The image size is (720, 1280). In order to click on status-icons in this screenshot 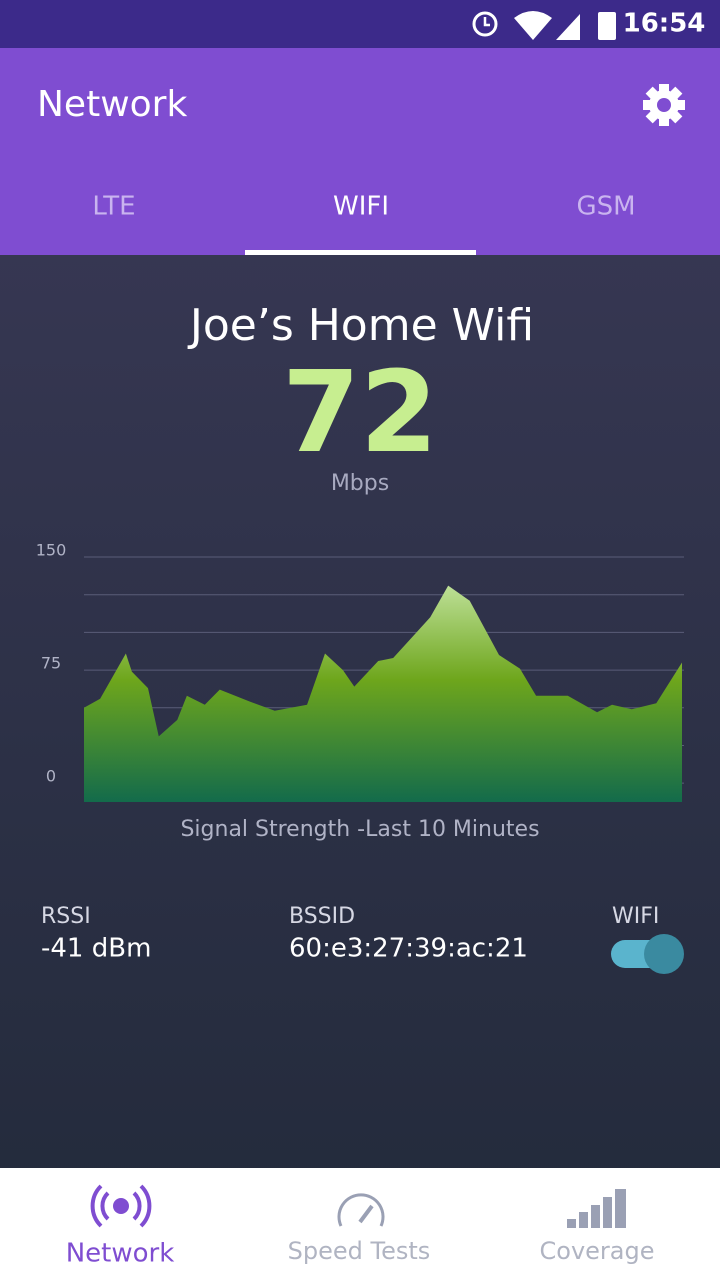, I will do `click(544, 25)`.